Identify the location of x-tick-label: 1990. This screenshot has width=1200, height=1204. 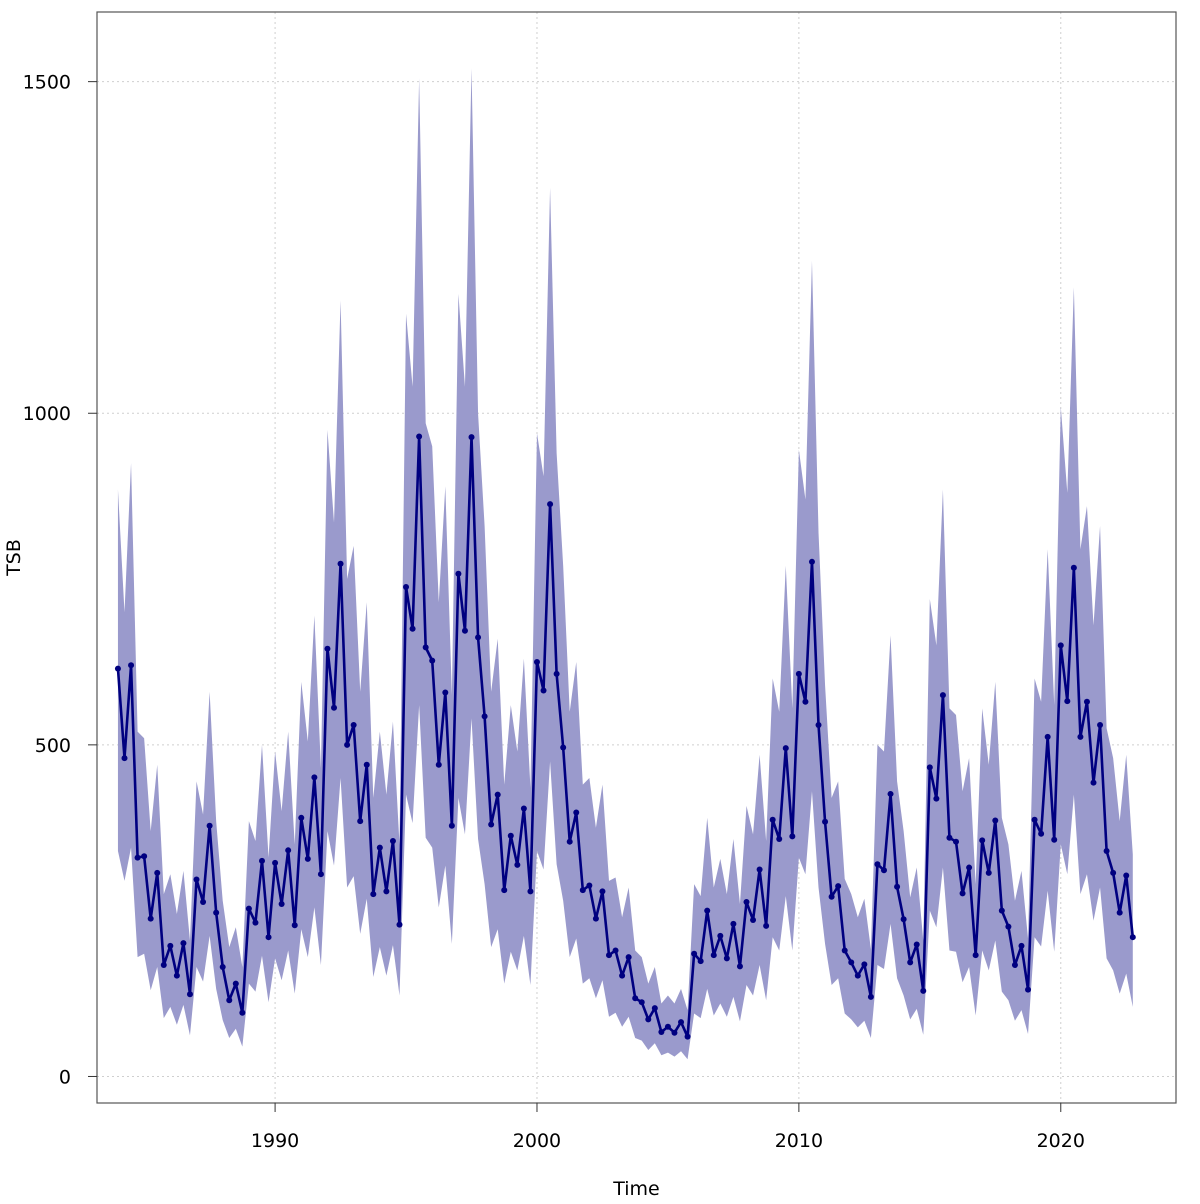
(275, 1141).